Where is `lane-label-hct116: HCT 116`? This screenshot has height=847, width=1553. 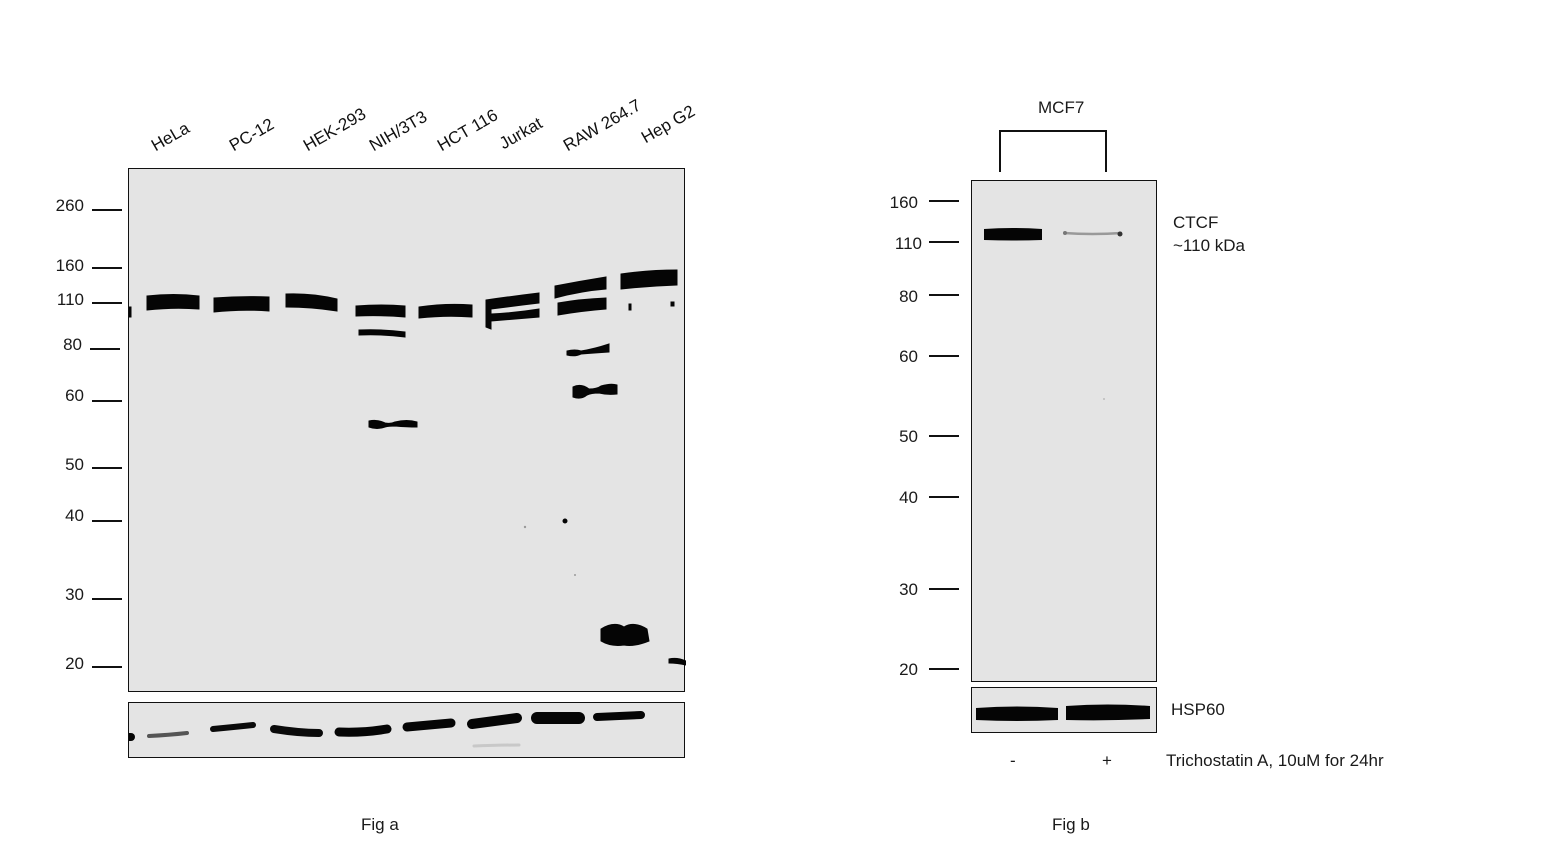 lane-label-hct116: HCT 116 is located at coordinates (468, 130).